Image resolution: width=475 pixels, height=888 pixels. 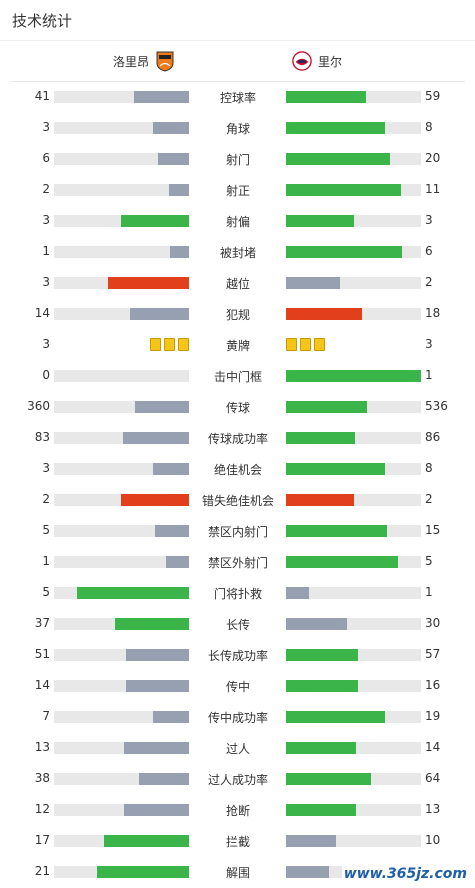 I want to click on stat-row: 38 过人成功率 64, so click(x=237, y=778).